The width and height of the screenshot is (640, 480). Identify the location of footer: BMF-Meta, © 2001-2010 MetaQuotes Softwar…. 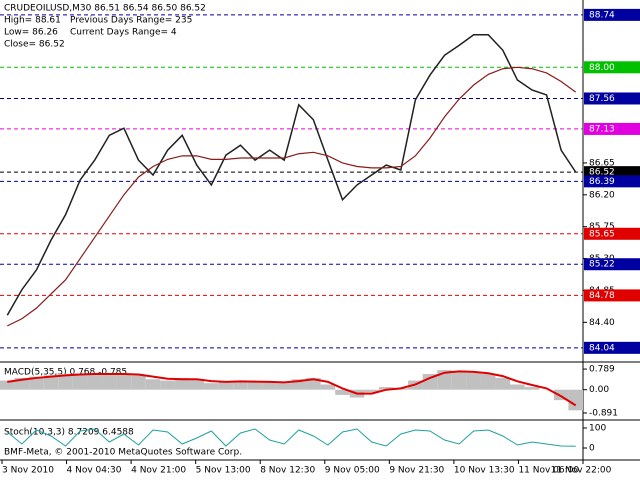
(123, 453).